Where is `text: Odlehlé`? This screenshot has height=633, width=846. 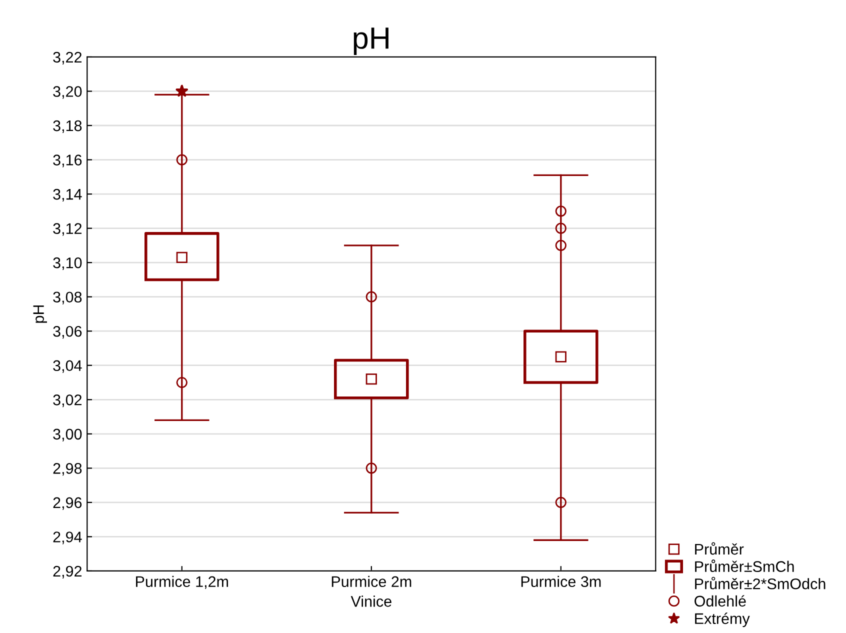
text: Odlehlé is located at coordinates (720, 601).